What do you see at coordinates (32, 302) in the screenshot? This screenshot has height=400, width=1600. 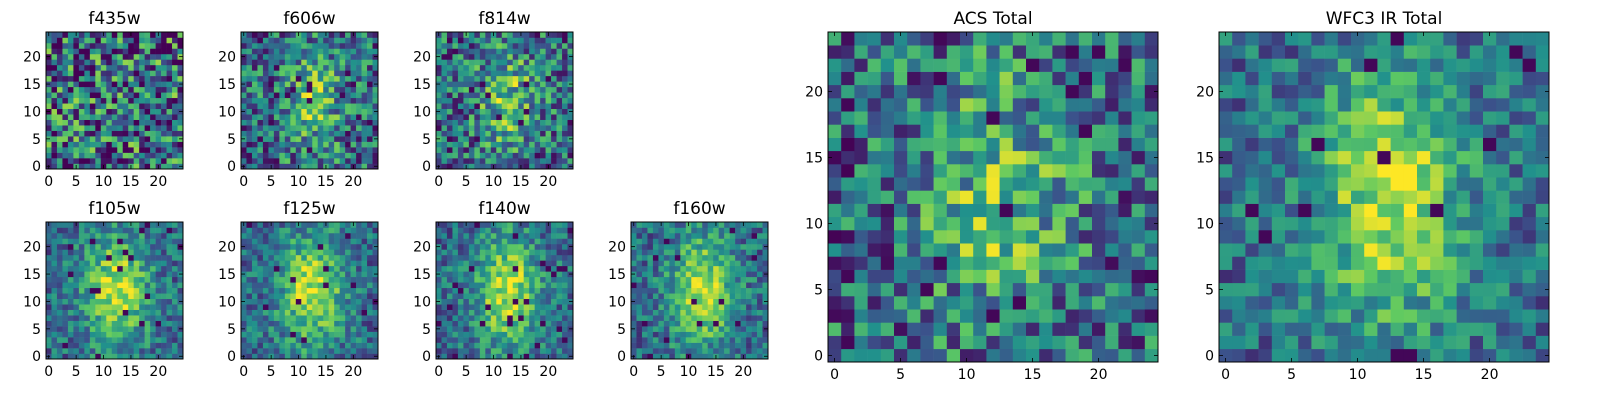 I see `y-tick-label: 10` at bounding box center [32, 302].